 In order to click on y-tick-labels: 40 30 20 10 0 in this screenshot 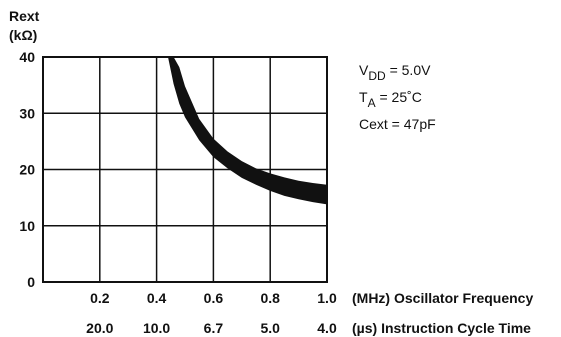, I will do `click(27, 169)`.